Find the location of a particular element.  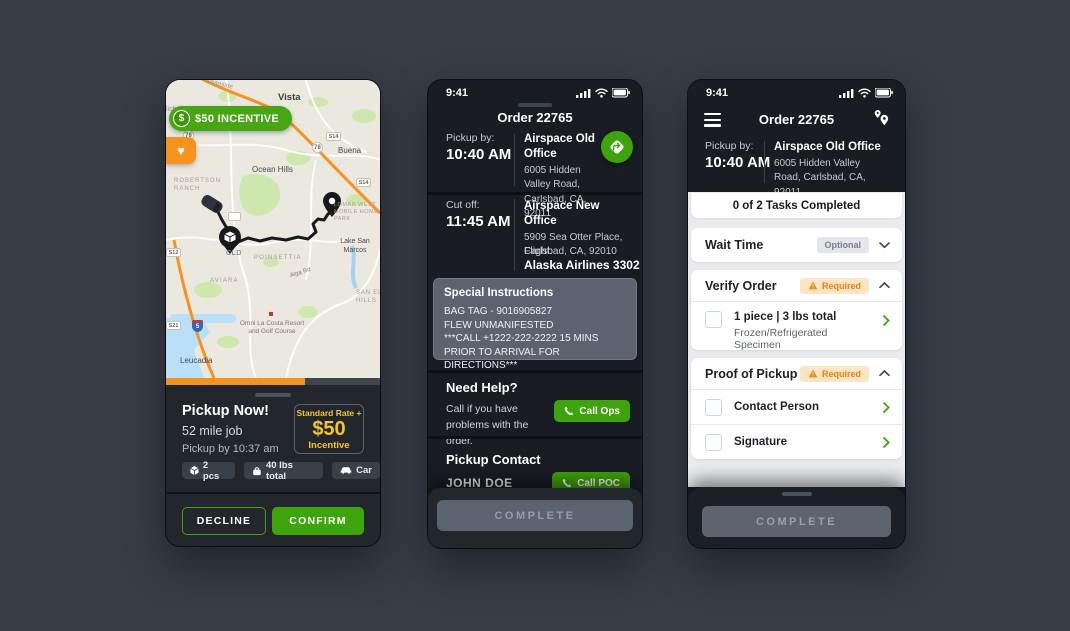

confirm-button: CONFIRM is located at coordinates (318, 521).